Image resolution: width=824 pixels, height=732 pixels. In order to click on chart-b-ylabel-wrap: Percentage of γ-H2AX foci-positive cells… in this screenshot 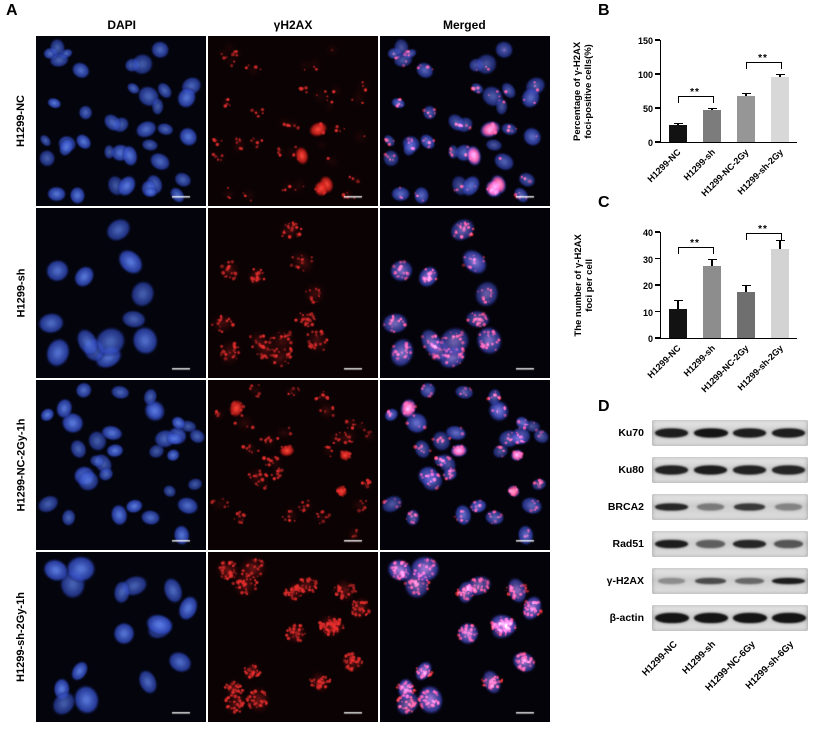, I will do `click(584, 91)`.